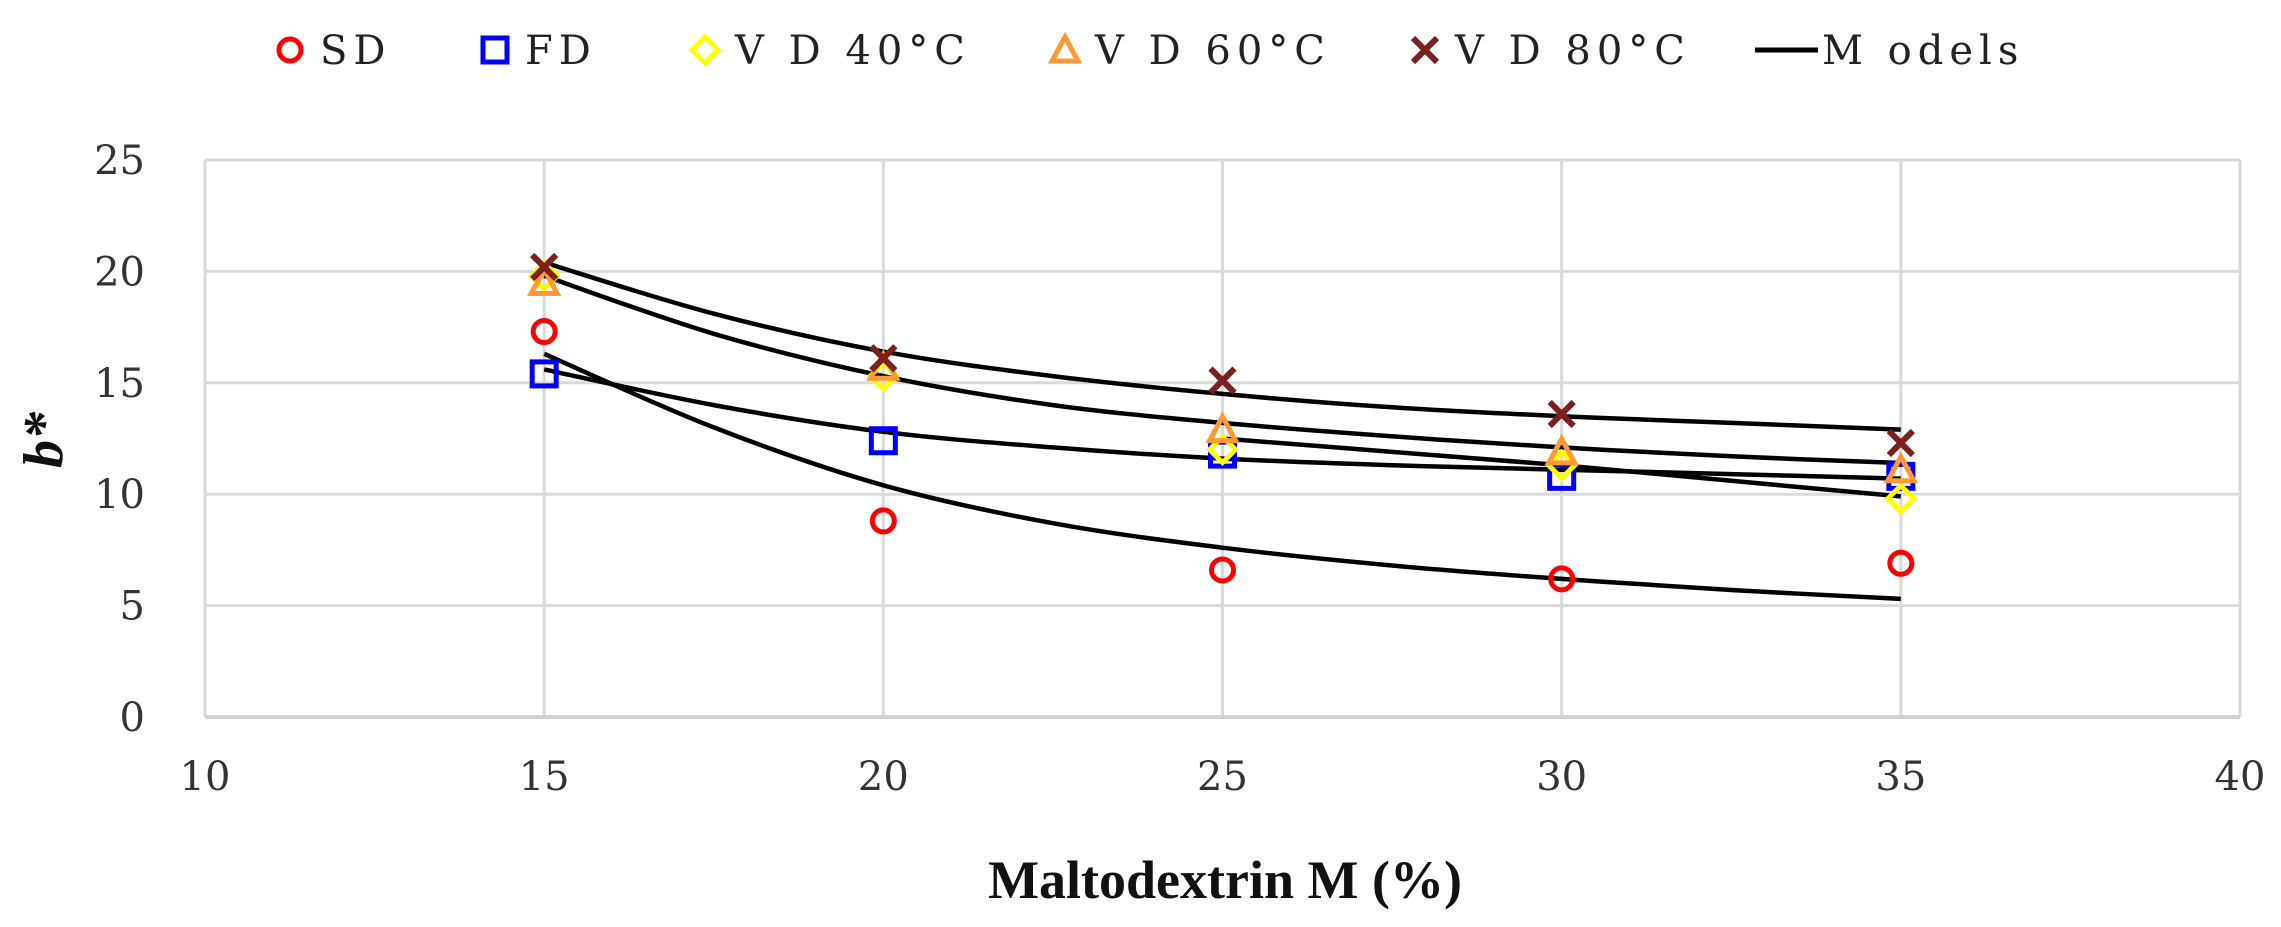  What do you see at coordinates (1572, 51) in the screenshot?
I see `legend-label-v-d-80-c: V D 80°C` at bounding box center [1572, 51].